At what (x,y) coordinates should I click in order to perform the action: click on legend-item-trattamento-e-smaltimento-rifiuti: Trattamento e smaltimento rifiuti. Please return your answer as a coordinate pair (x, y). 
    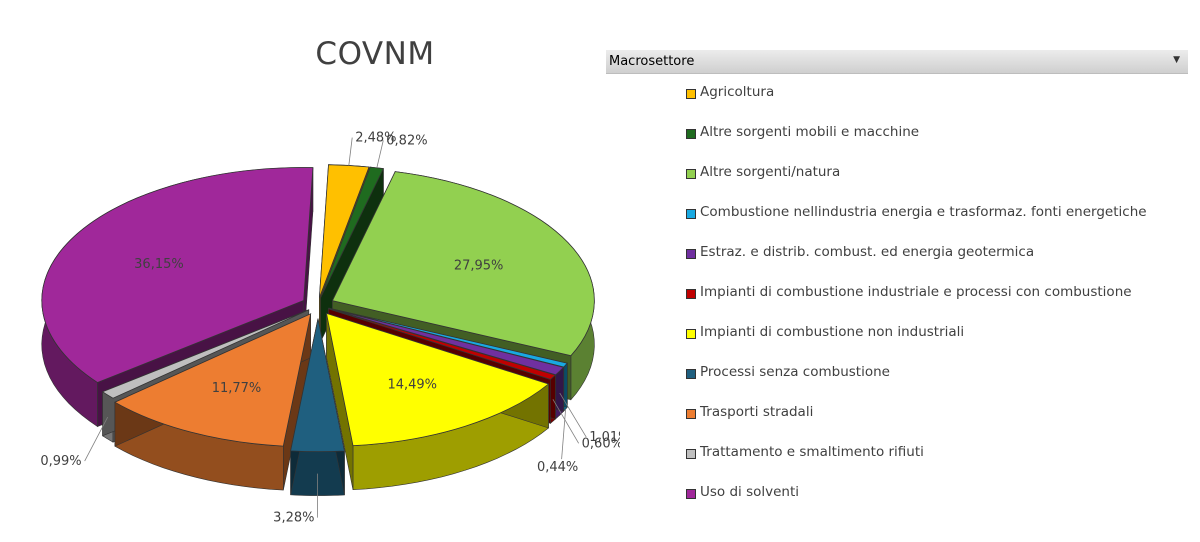
    Looking at the image, I should click on (936, 464).